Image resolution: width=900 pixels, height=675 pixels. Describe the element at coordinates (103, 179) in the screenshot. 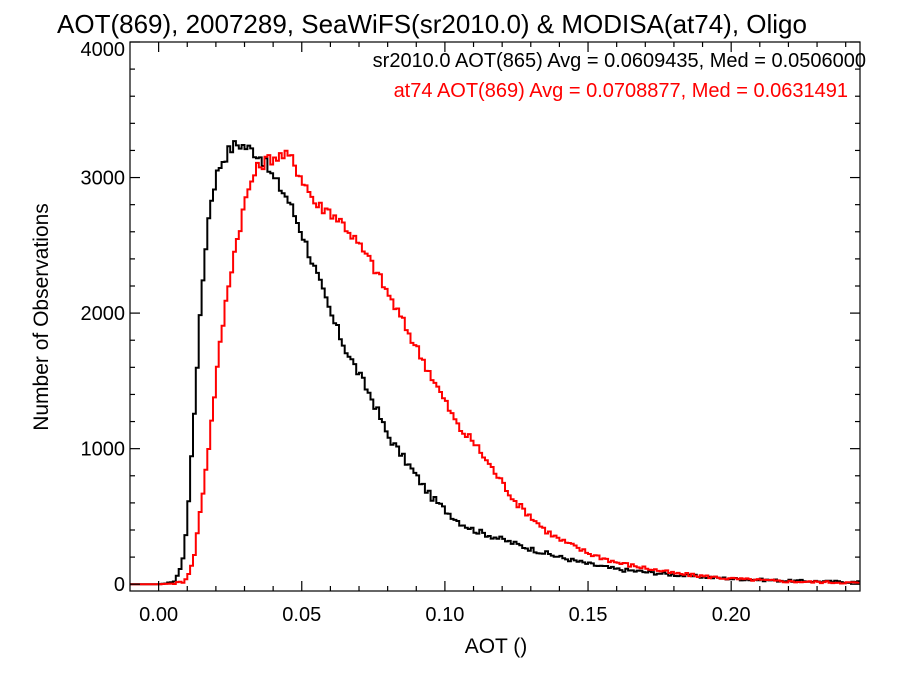

I see `y-tick-label: 3000` at that location.